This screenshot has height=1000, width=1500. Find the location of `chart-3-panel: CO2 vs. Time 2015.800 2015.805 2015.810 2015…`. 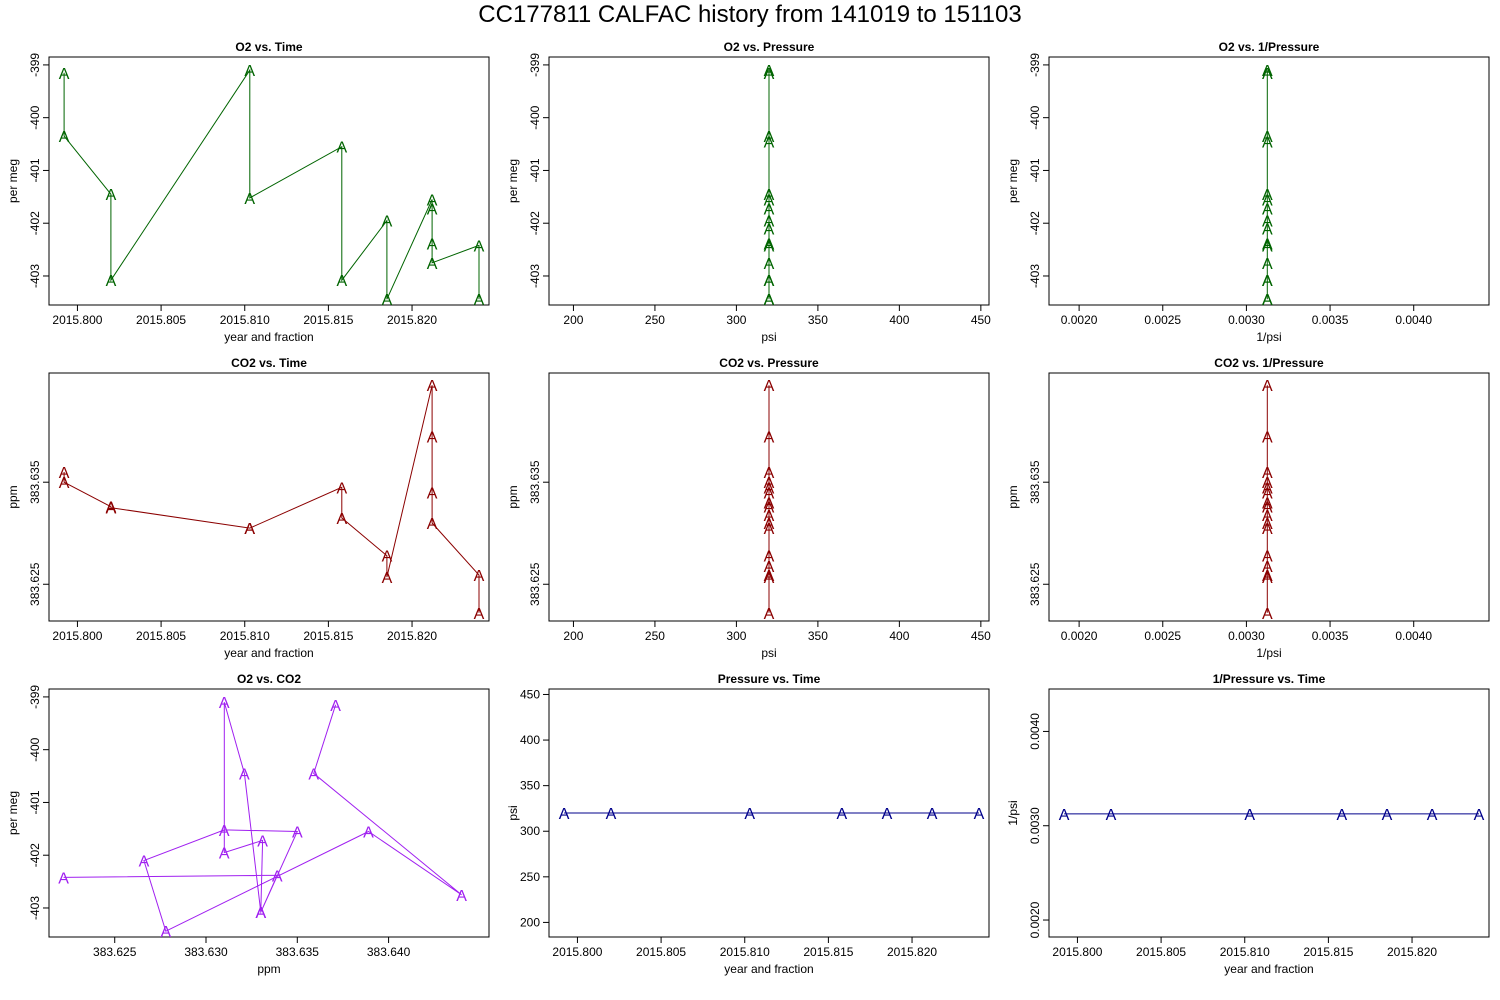

chart-3-panel: CO2 vs. Time 2015.800 2015.805 2015.810 2015… is located at coordinates (248, 508).